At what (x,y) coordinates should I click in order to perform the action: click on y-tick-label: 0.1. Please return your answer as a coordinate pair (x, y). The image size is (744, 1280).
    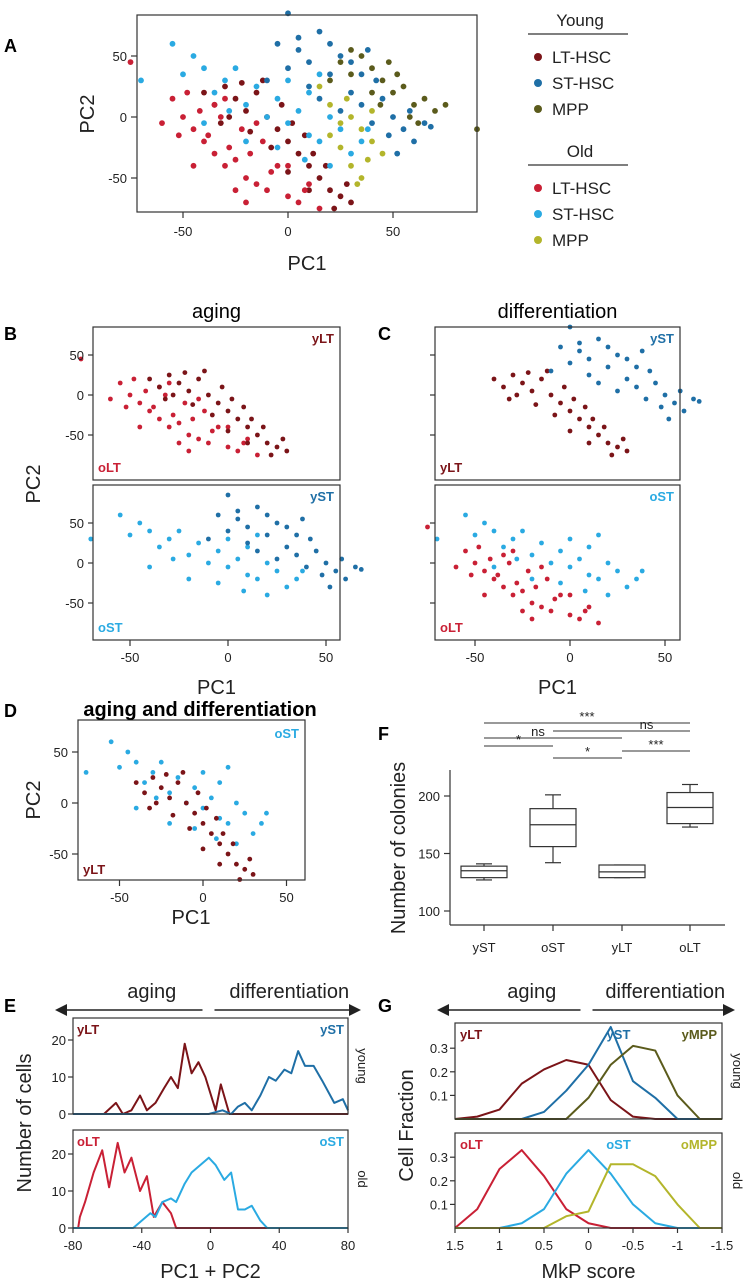
    Looking at the image, I should click on (439, 1095).